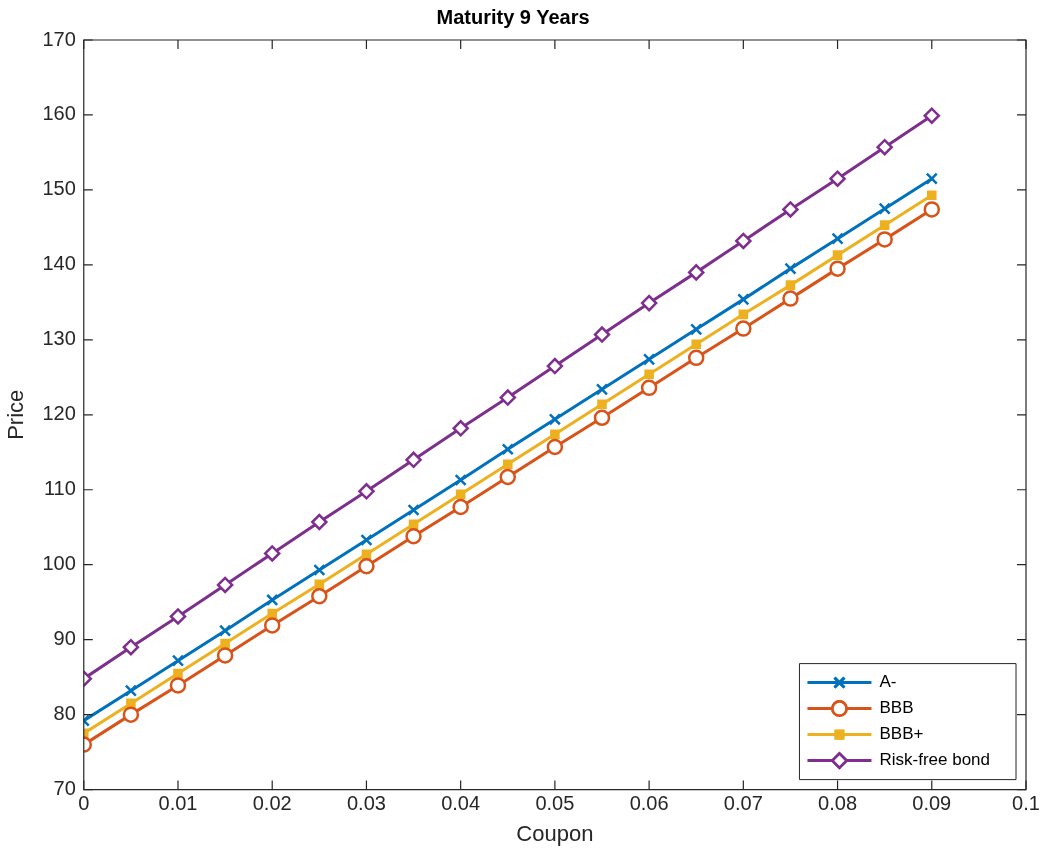 This screenshot has width=1048, height=852. I want to click on y-tick-label: 70, so click(64, 788).